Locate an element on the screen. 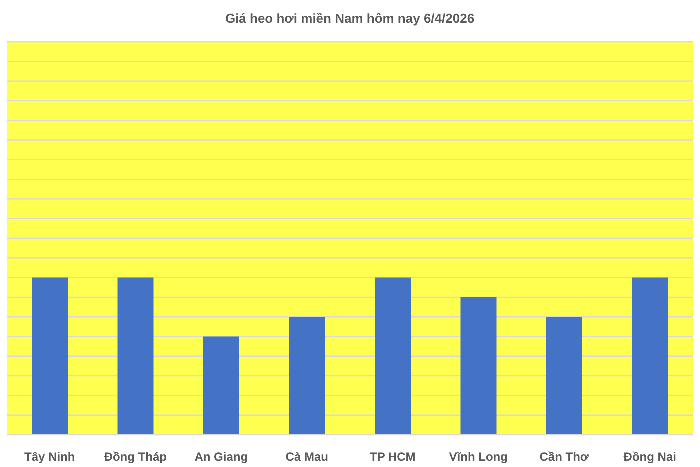 This screenshot has width=700, height=467. x-tick-label: Tây Ninh is located at coordinates (50, 457).